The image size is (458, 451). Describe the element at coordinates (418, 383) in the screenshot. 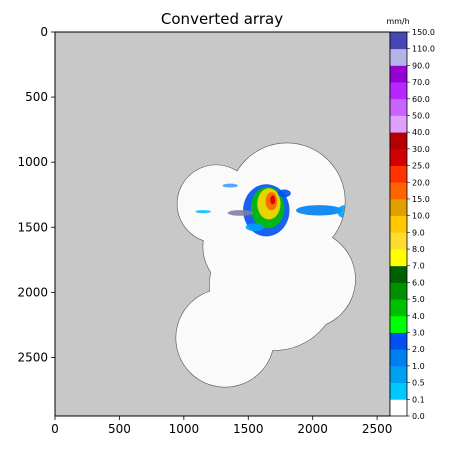

I see `colorbar-tick-label: 0.5` at that location.